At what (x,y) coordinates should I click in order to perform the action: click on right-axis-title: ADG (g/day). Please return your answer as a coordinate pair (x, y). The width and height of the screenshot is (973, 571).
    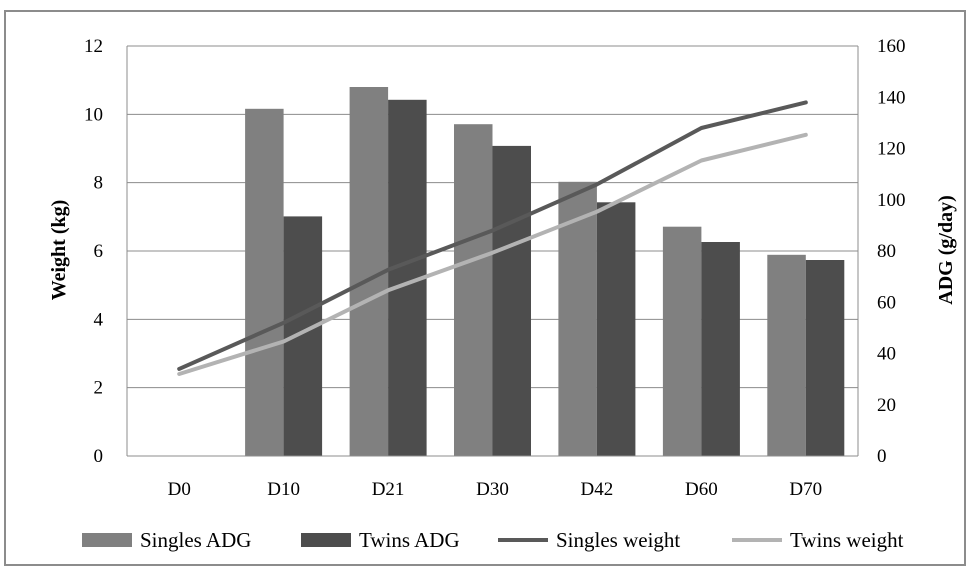
    Looking at the image, I should click on (946, 249).